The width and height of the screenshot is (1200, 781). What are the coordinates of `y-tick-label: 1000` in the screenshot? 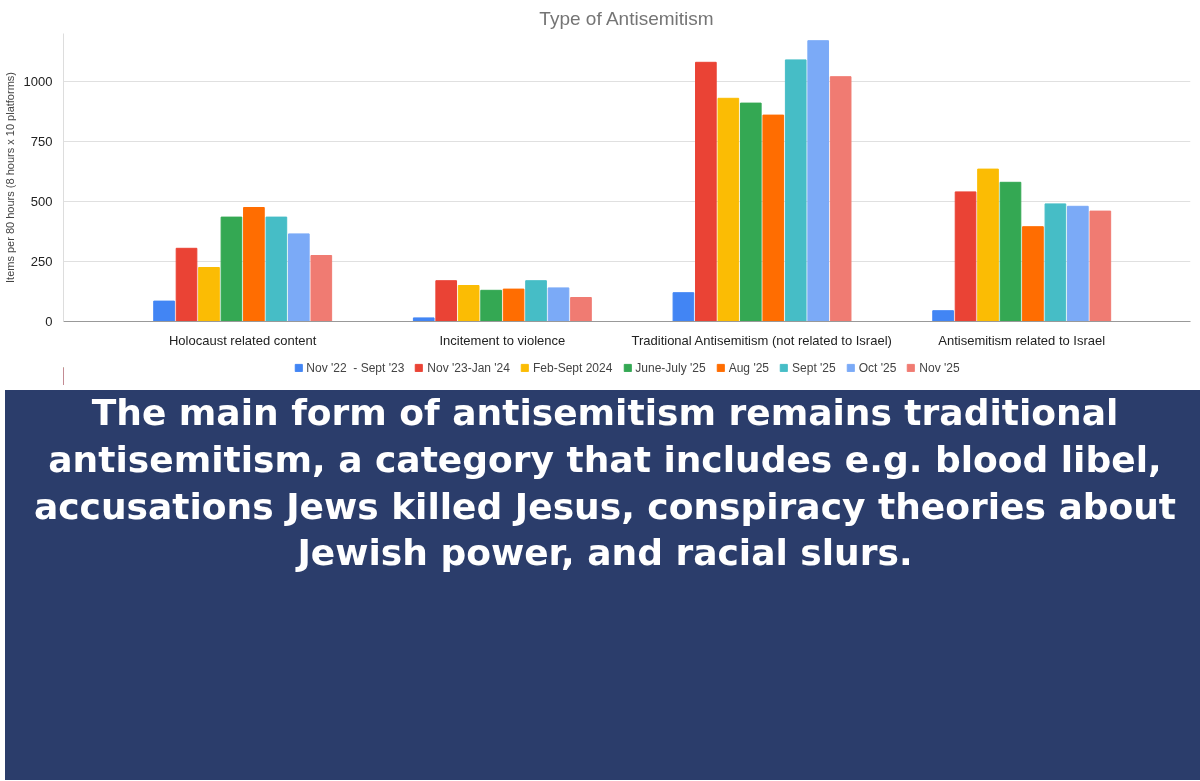 It's located at (38, 81).